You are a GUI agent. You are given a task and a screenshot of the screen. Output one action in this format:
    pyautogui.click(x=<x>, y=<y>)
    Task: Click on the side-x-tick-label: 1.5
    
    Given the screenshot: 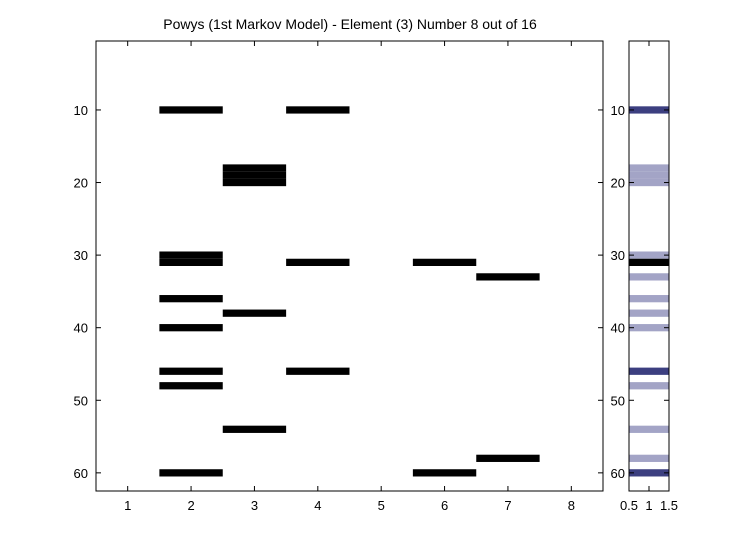 What is the action you would take?
    pyautogui.click(x=669, y=505)
    